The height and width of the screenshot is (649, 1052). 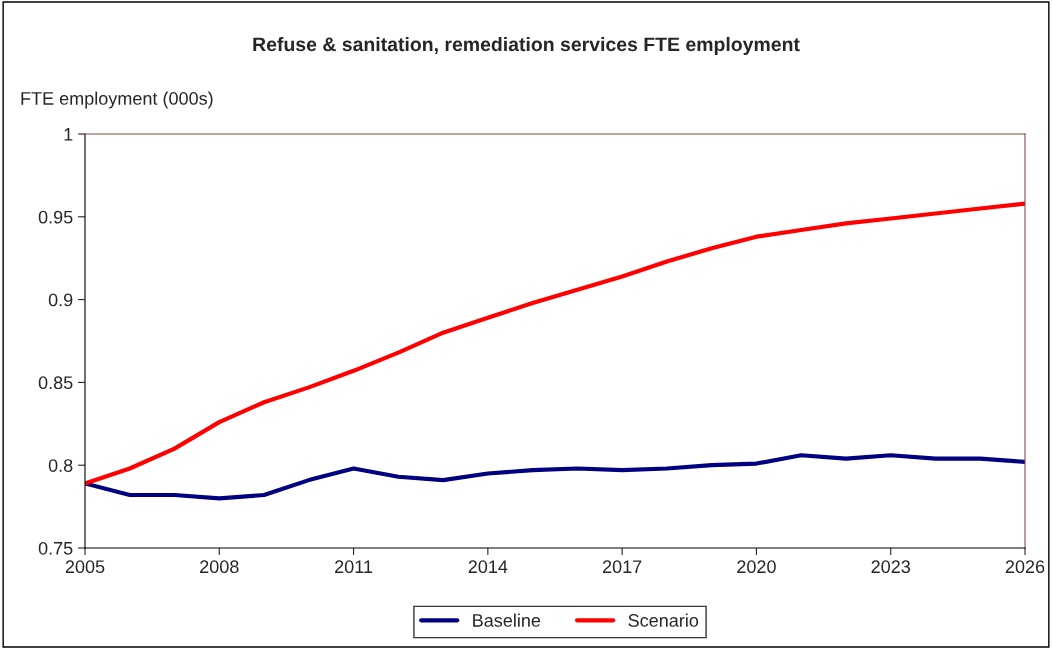 I want to click on legend-label: Scenario, so click(x=663, y=620).